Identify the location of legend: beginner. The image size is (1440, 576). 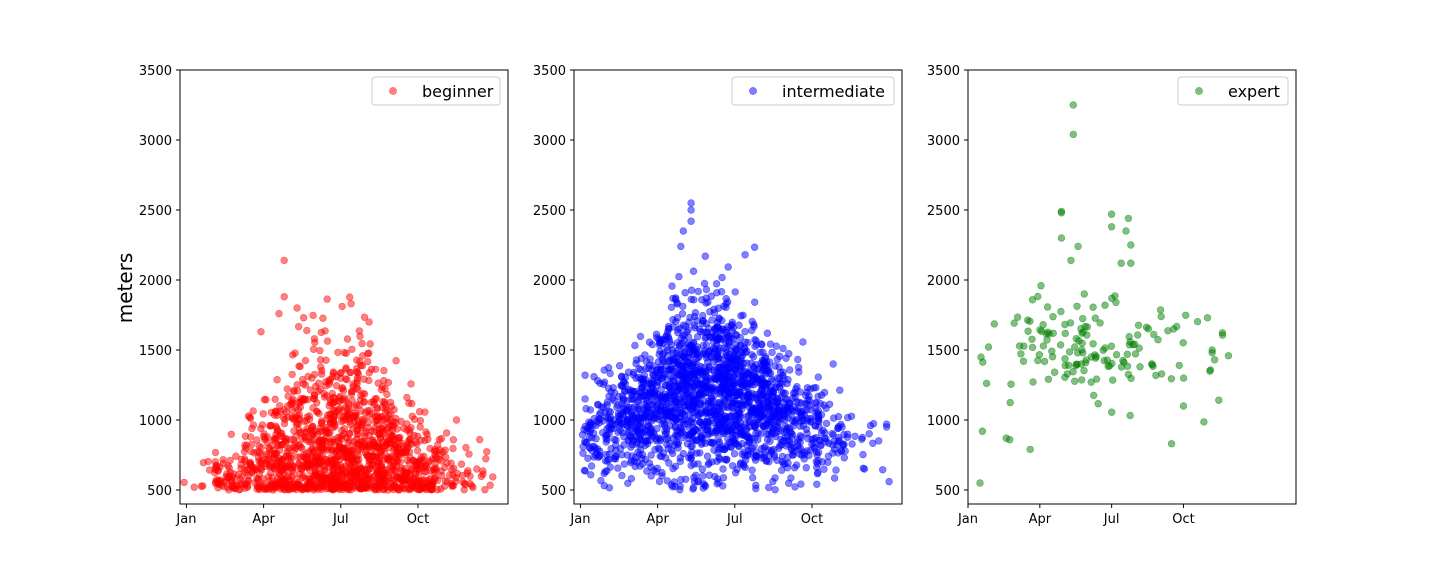
(436, 91).